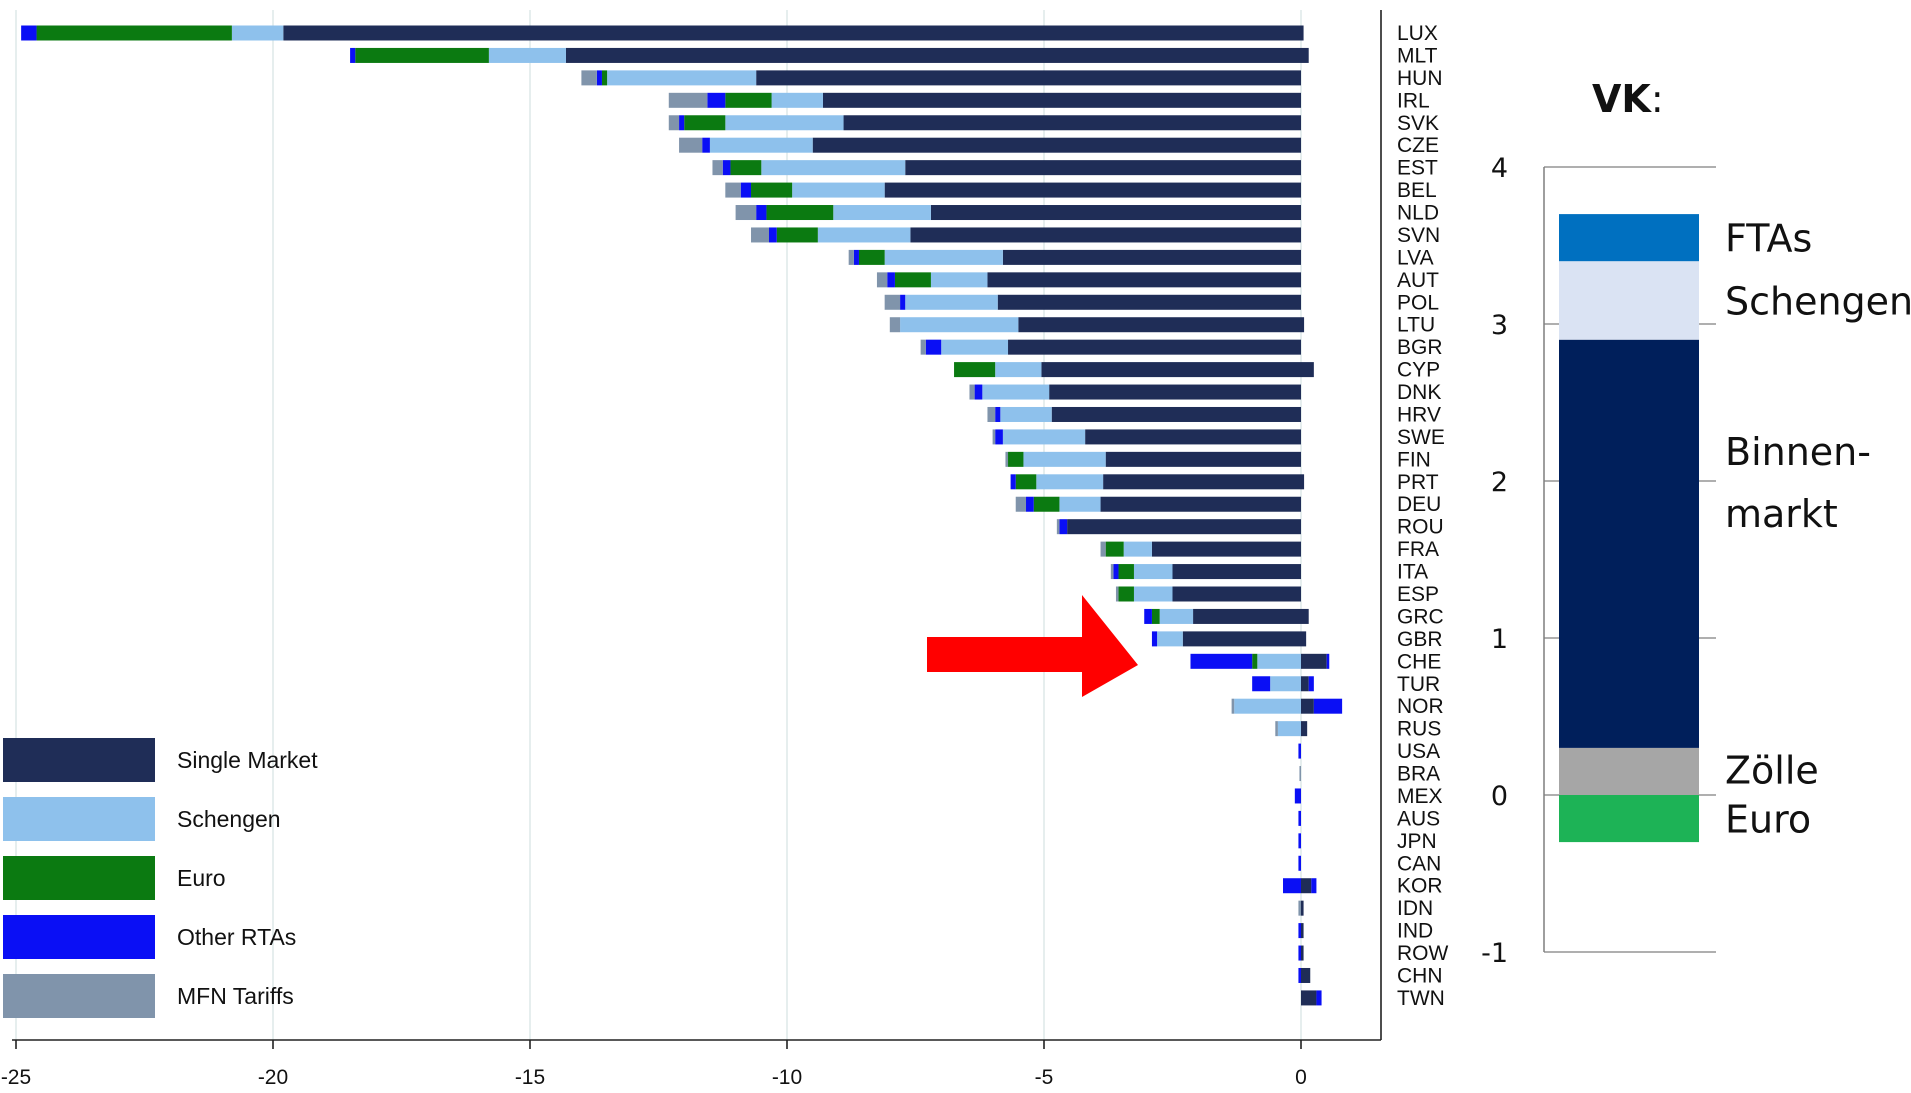  What do you see at coordinates (1417, 168) in the screenshot?
I see `country-label: EST` at bounding box center [1417, 168].